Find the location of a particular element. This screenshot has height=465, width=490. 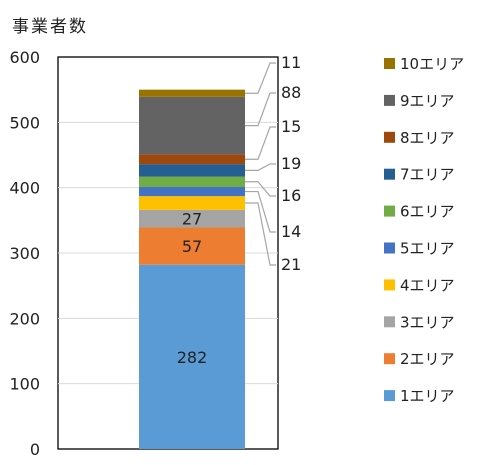

y-tick-label: 300 is located at coordinates (24, 253).